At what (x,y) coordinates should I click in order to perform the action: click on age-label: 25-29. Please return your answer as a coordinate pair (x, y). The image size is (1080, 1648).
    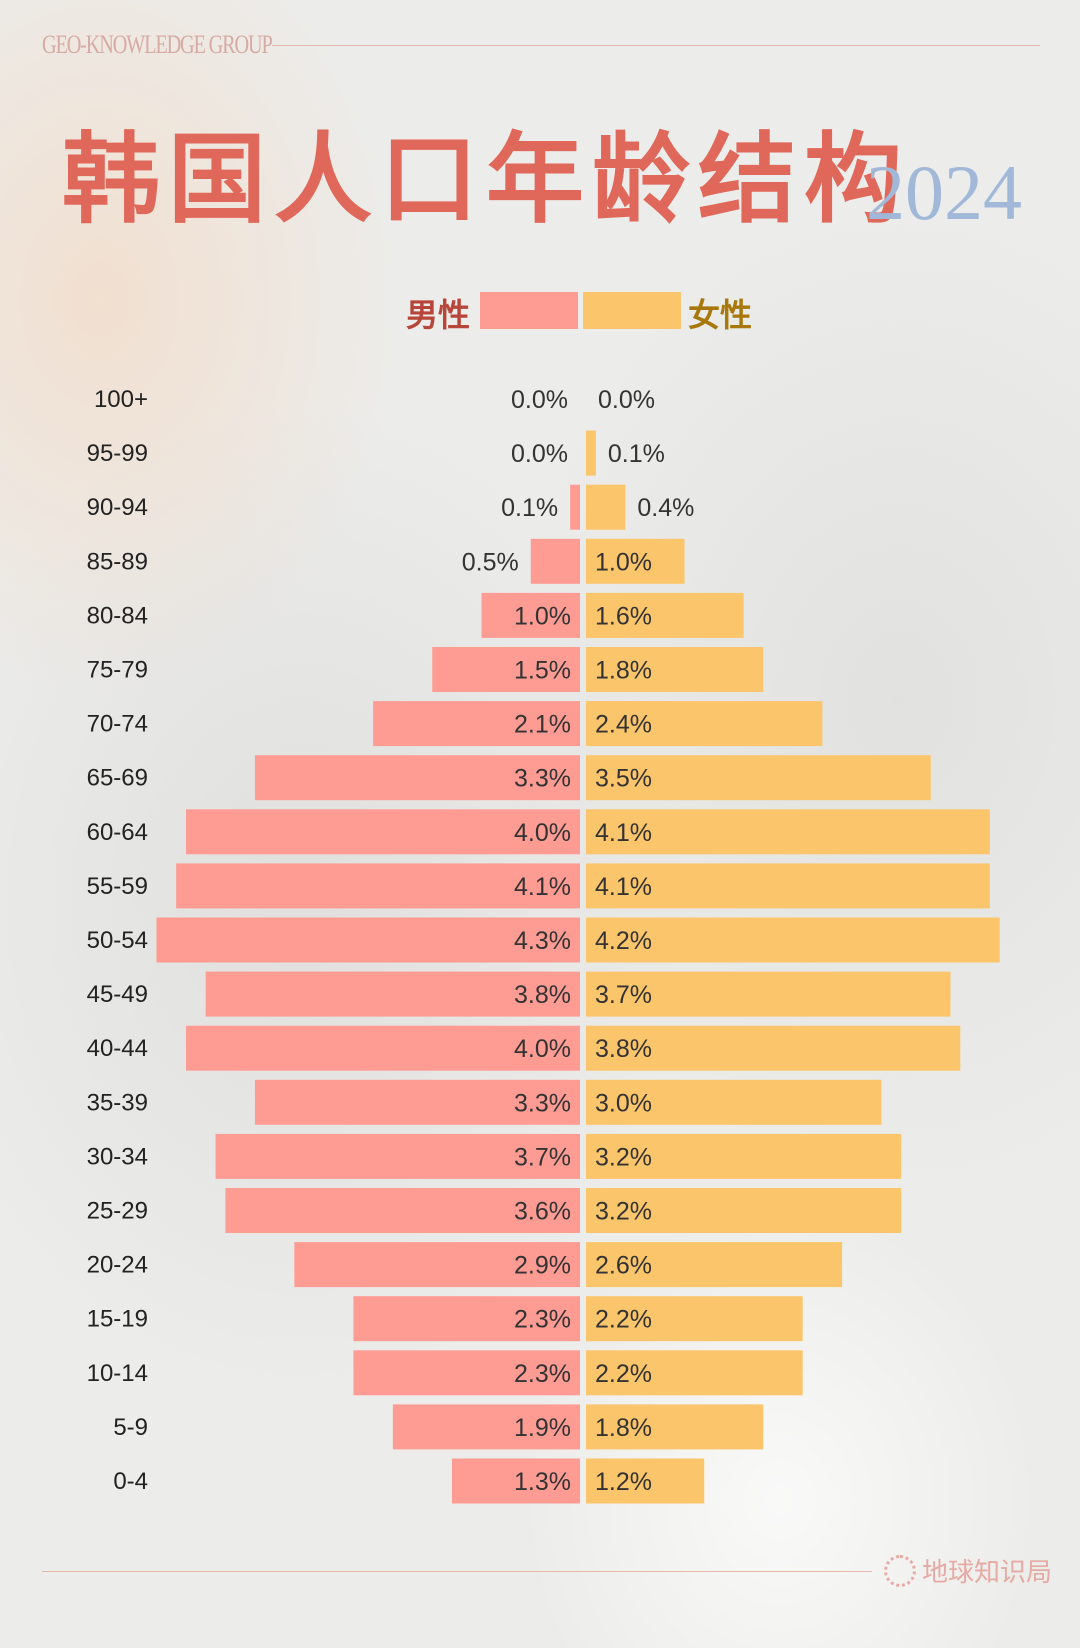
    Looking at the image, I should click on (117, 1211).